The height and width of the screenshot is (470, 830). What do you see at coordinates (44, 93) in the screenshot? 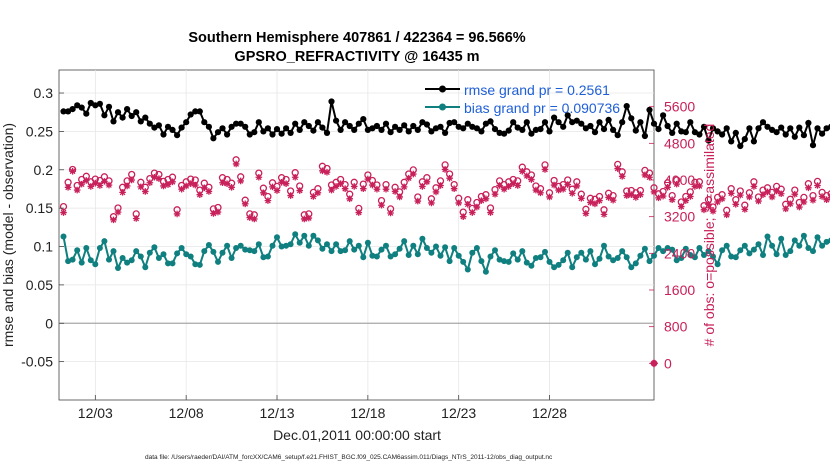
I see `y-tick-label-7: 0.3` at bounding box center [44, 93].